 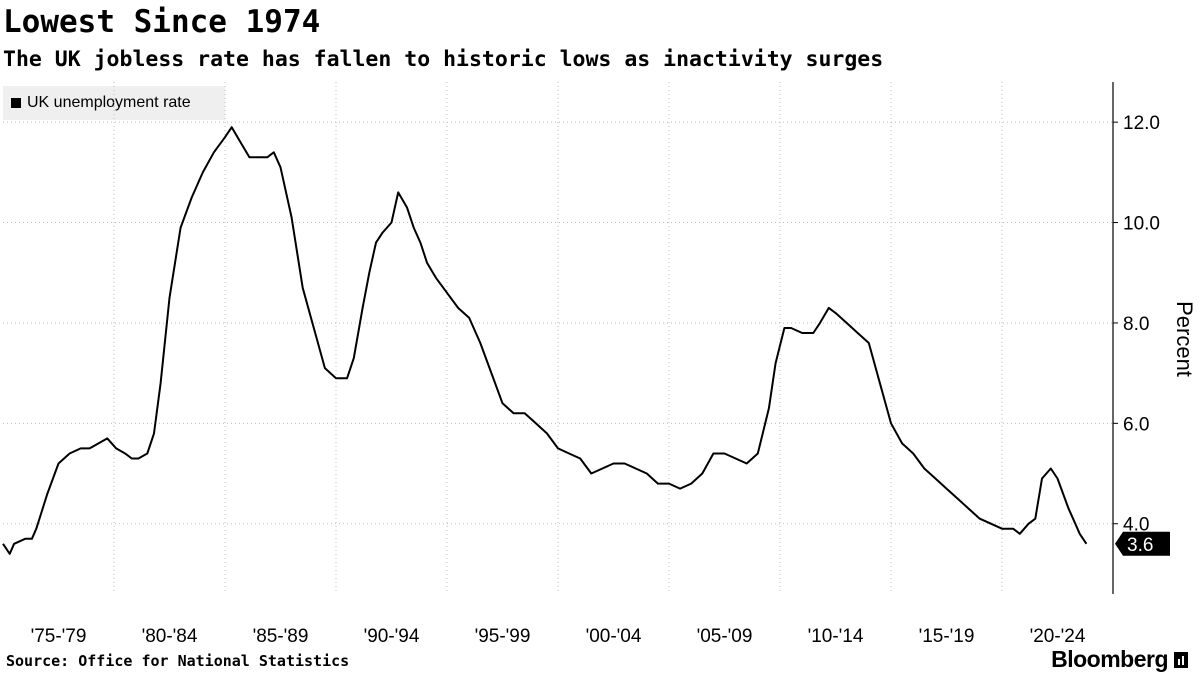 What do you see at coordinates (1136, 324) in the screenshot?
I see `y-tick-label: 8.0` at bounding box center [1136, 324].